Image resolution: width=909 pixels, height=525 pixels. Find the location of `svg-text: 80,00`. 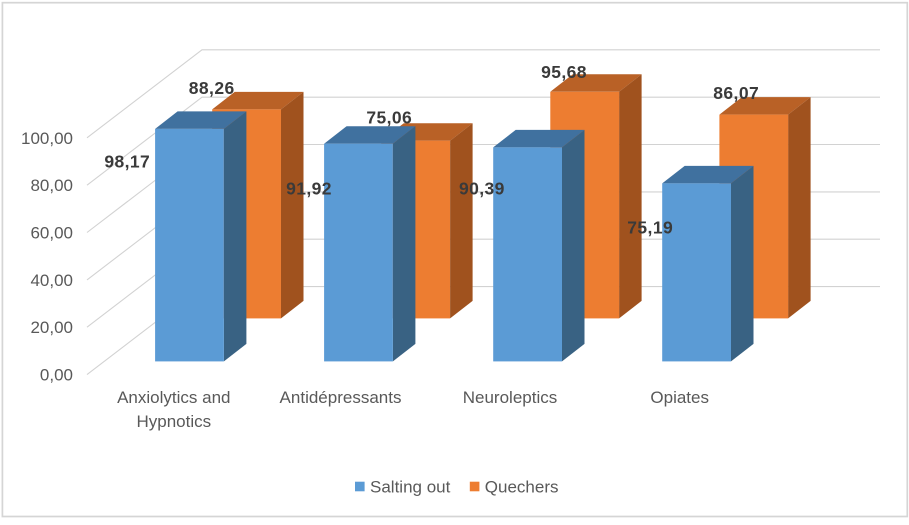

svg-text: 80,00 is located at coordinates (51, 185).